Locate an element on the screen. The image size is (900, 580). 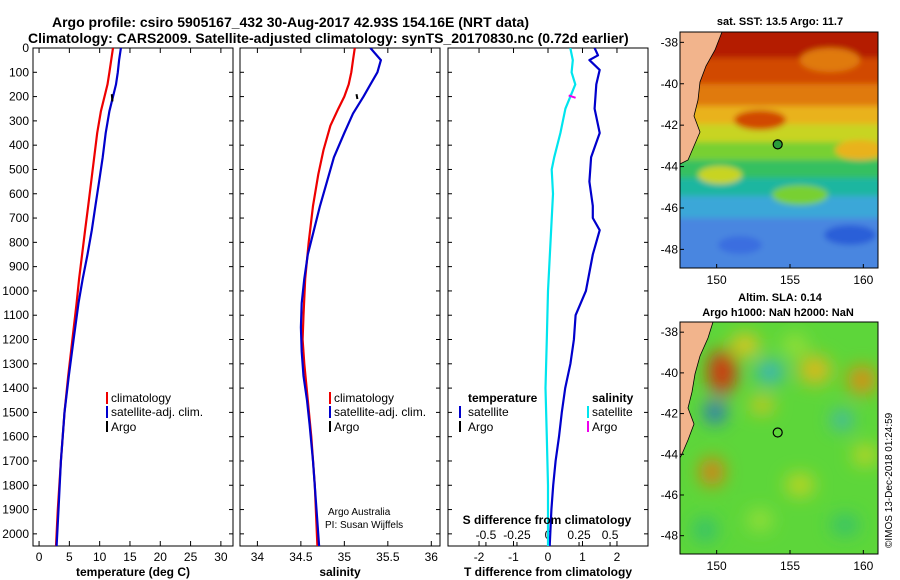
series-salinity-satellite is located at coordinates (560, 297).